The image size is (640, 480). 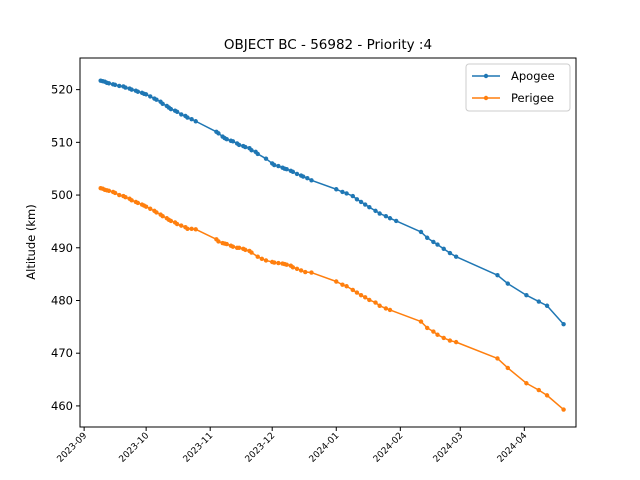 What do you see at coordinates (62, 300) in the screenshot?
I see `y-tick-label: 480` at bounding box center [62, 300].